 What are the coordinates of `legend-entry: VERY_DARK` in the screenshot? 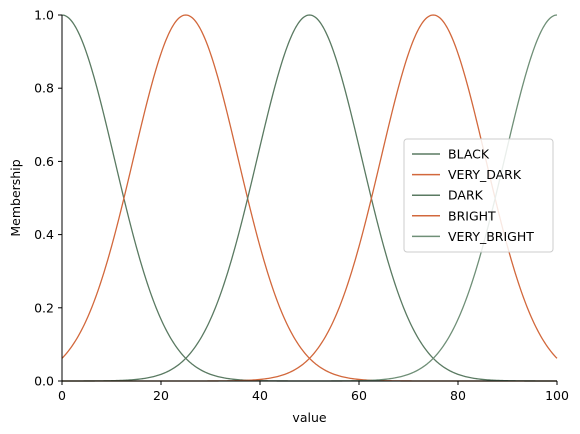 It's located at (467, 174).